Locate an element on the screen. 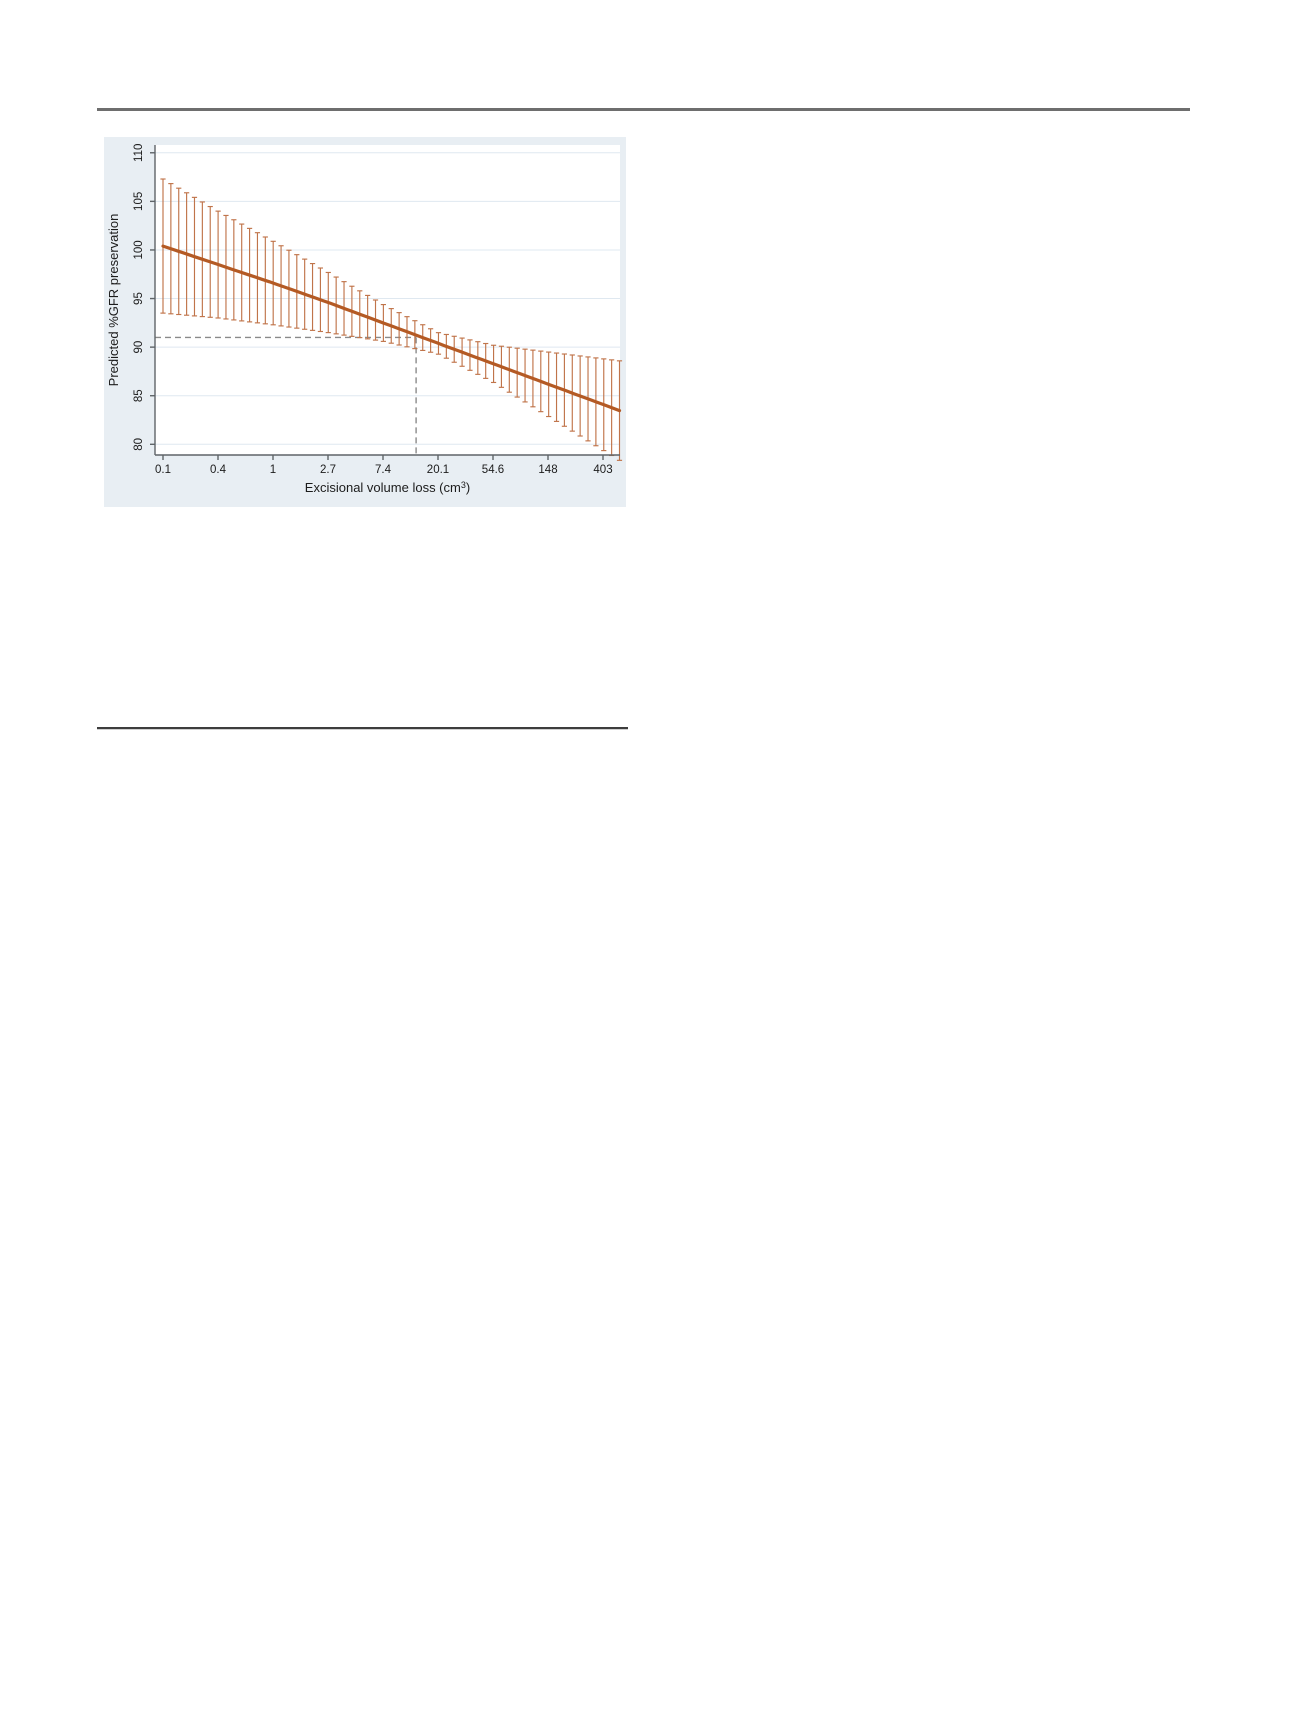 Image resolution: width=1300 pixels, height=1734 pixels. gridlines is located at coordinates (387, 298).